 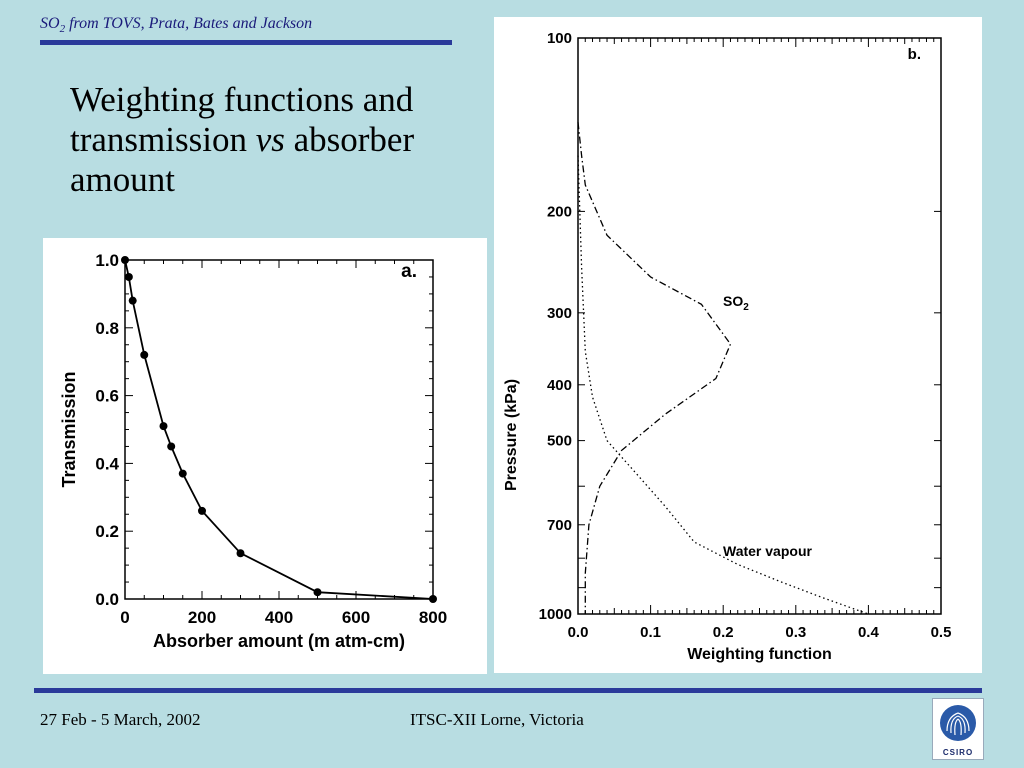 What do you see at coordinates (559, 313) in the screenshot?
I see `y-tick-label-b: 300` at bounding box center [559, 313].